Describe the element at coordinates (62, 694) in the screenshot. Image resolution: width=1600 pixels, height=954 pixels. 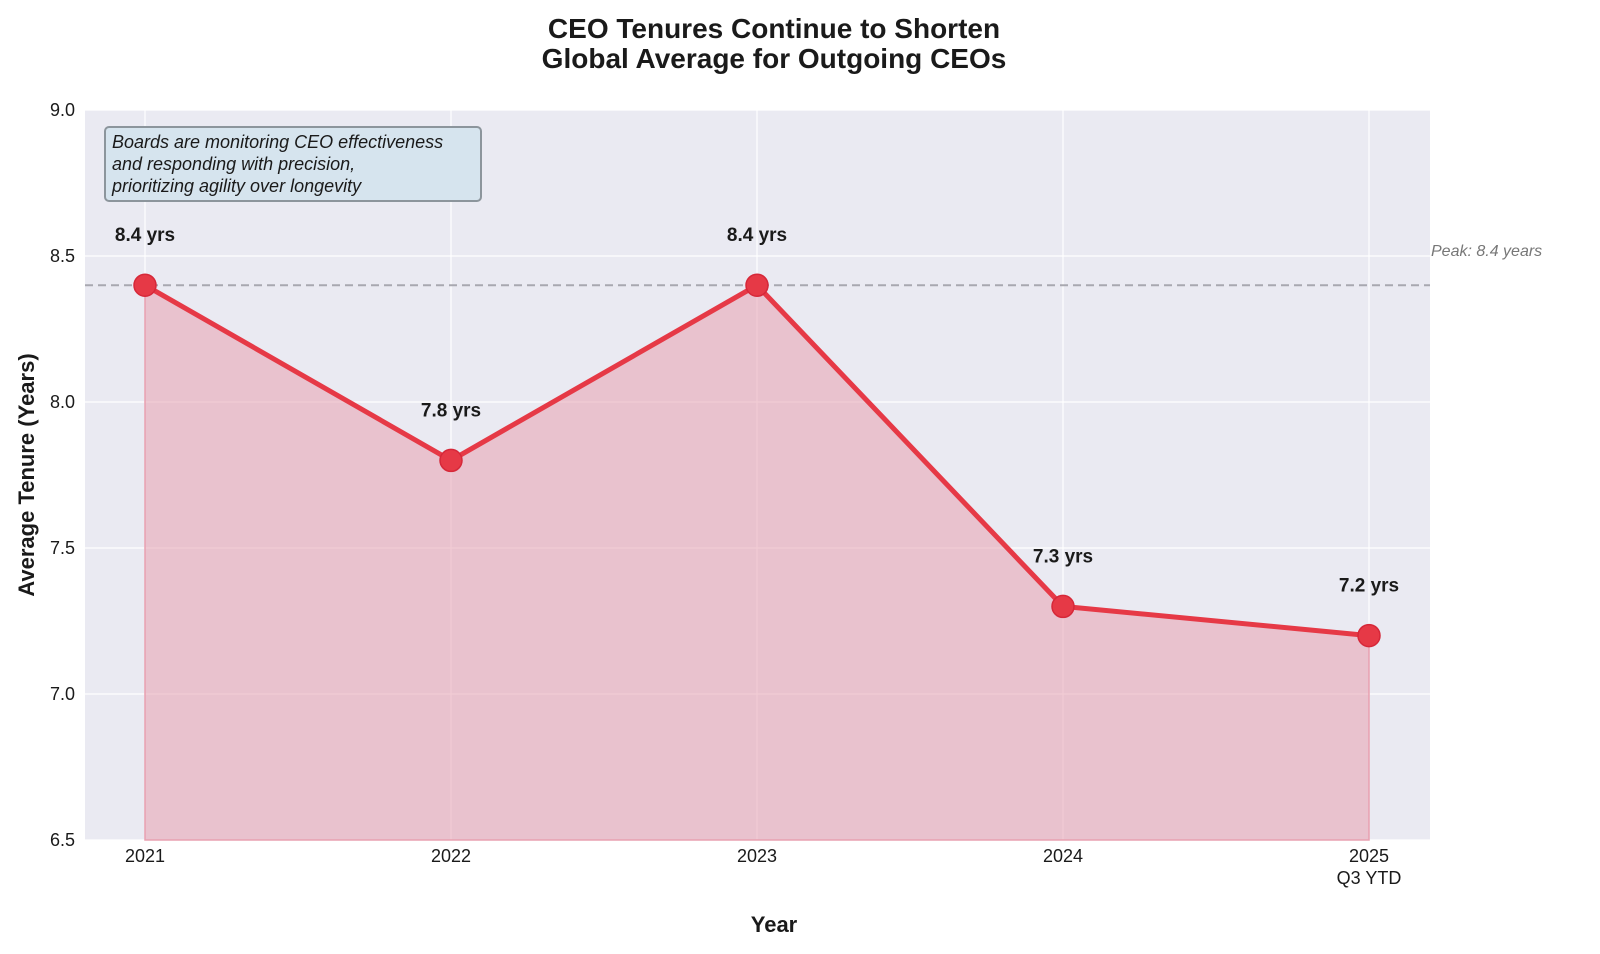
I see `y-tick-label: 7.0` at that location.